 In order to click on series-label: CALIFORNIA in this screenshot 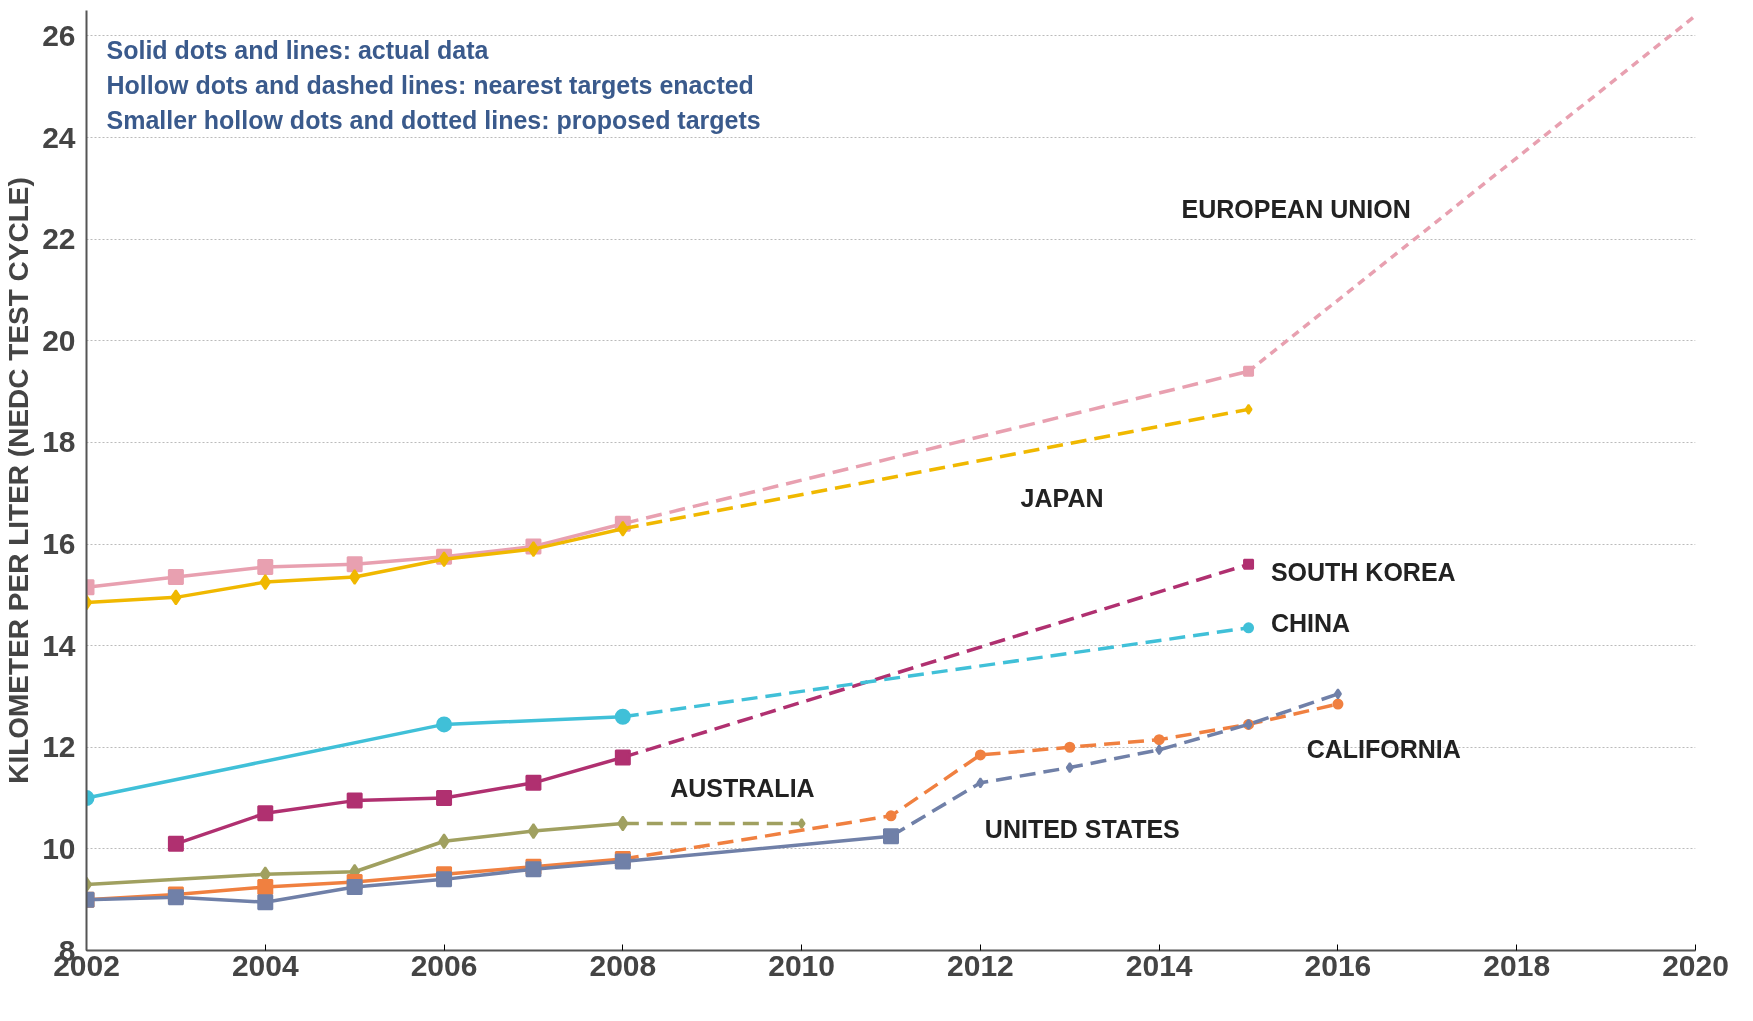, I will do `click(1383, 748)`.